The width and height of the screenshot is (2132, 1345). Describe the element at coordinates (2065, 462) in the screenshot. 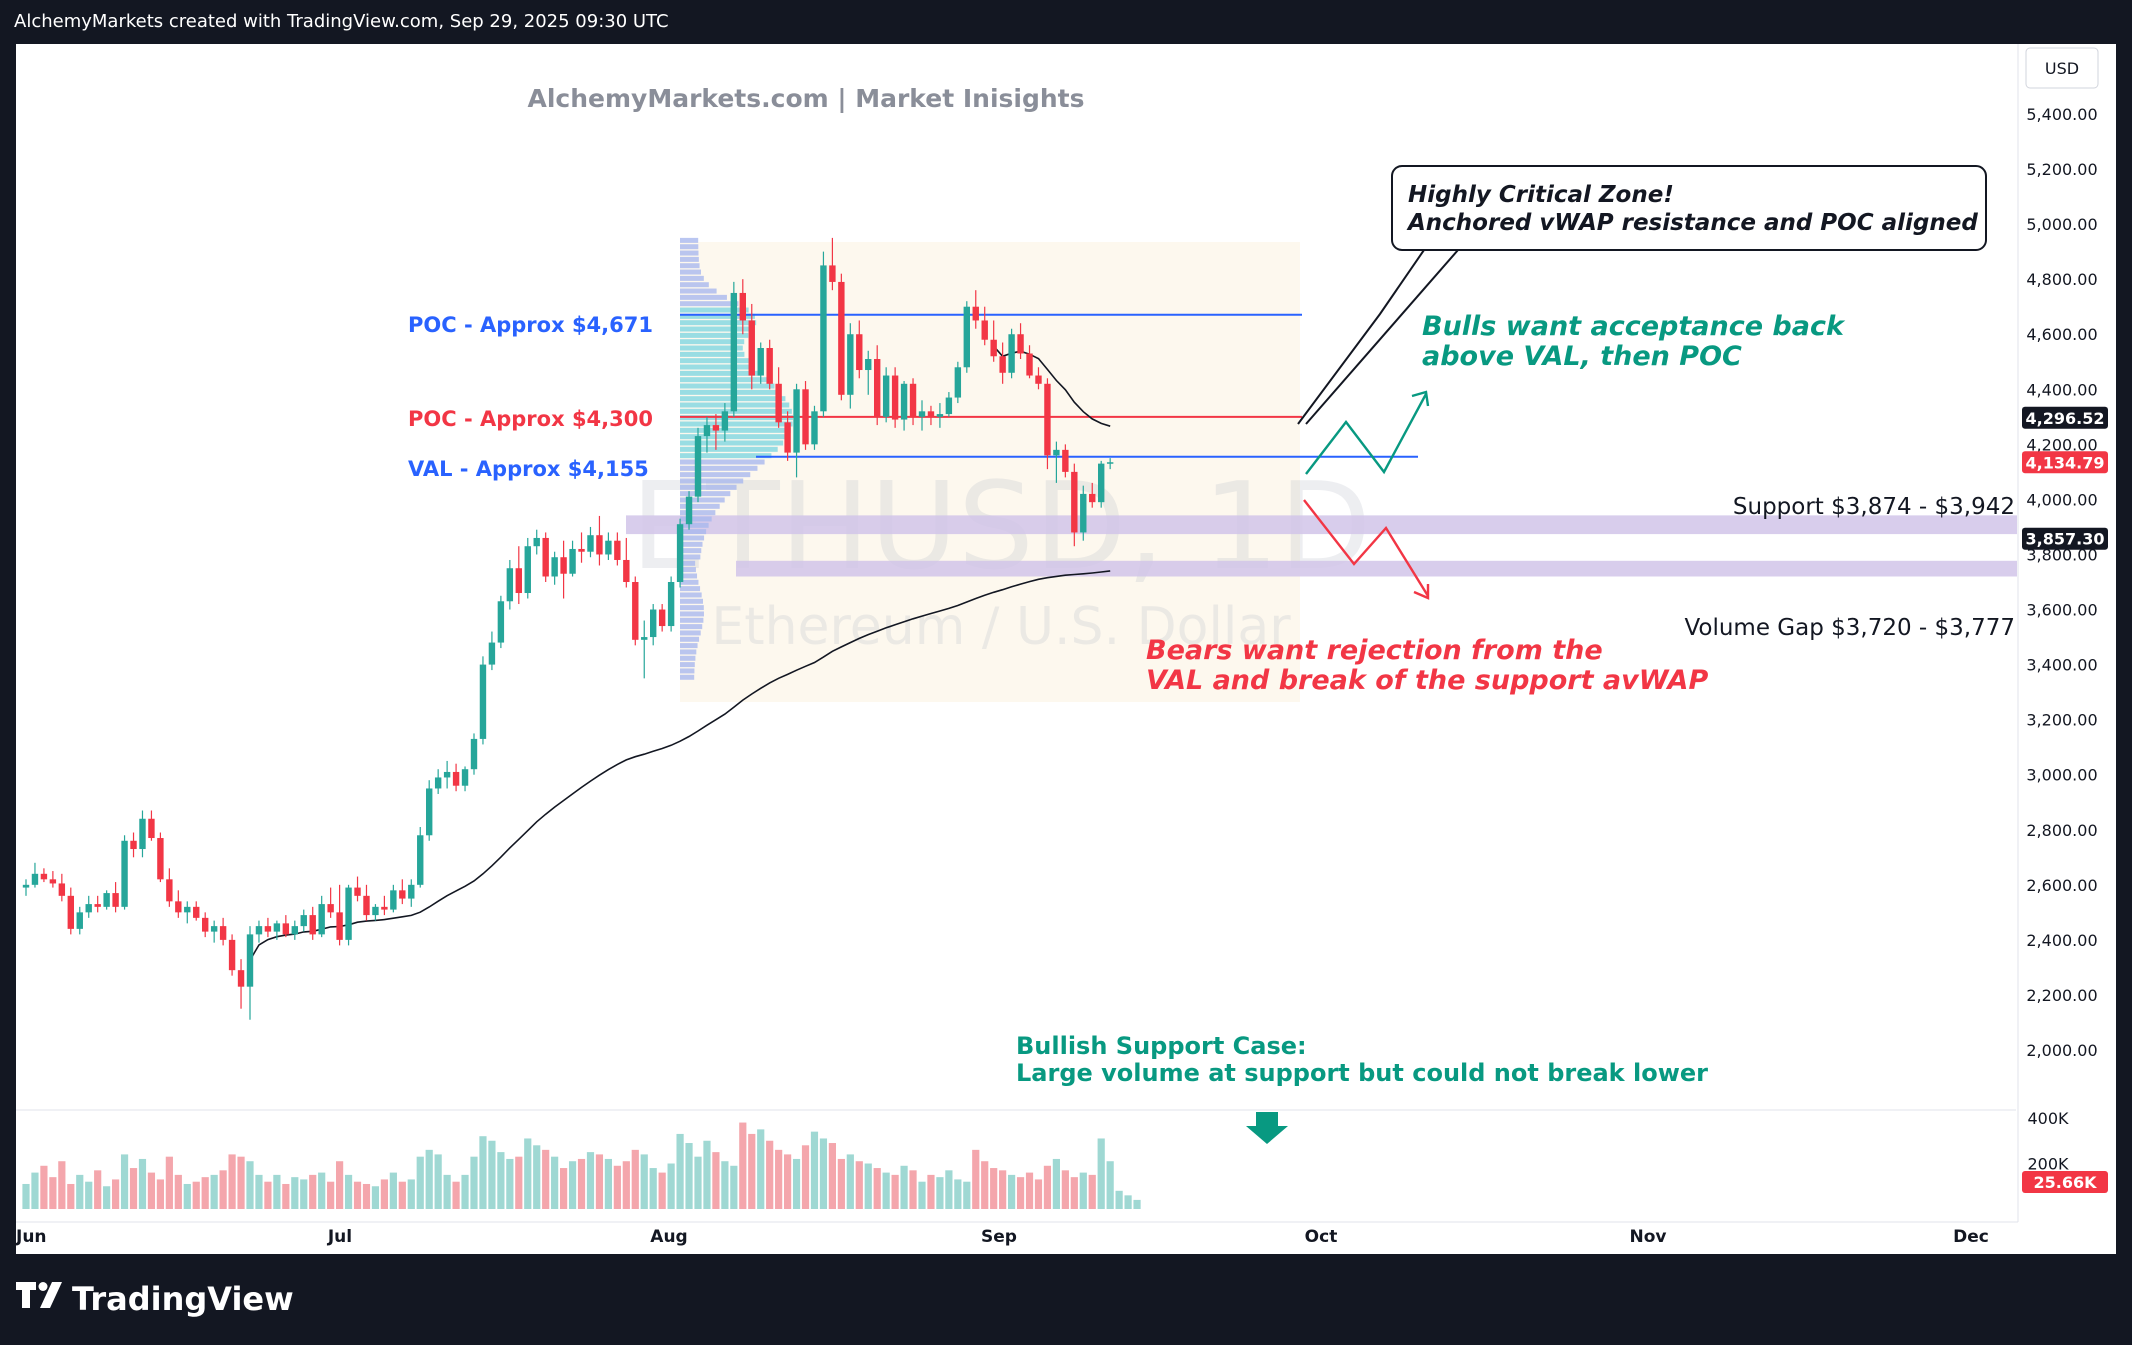

I see `price-badge-label: 4,134.79` at that location.